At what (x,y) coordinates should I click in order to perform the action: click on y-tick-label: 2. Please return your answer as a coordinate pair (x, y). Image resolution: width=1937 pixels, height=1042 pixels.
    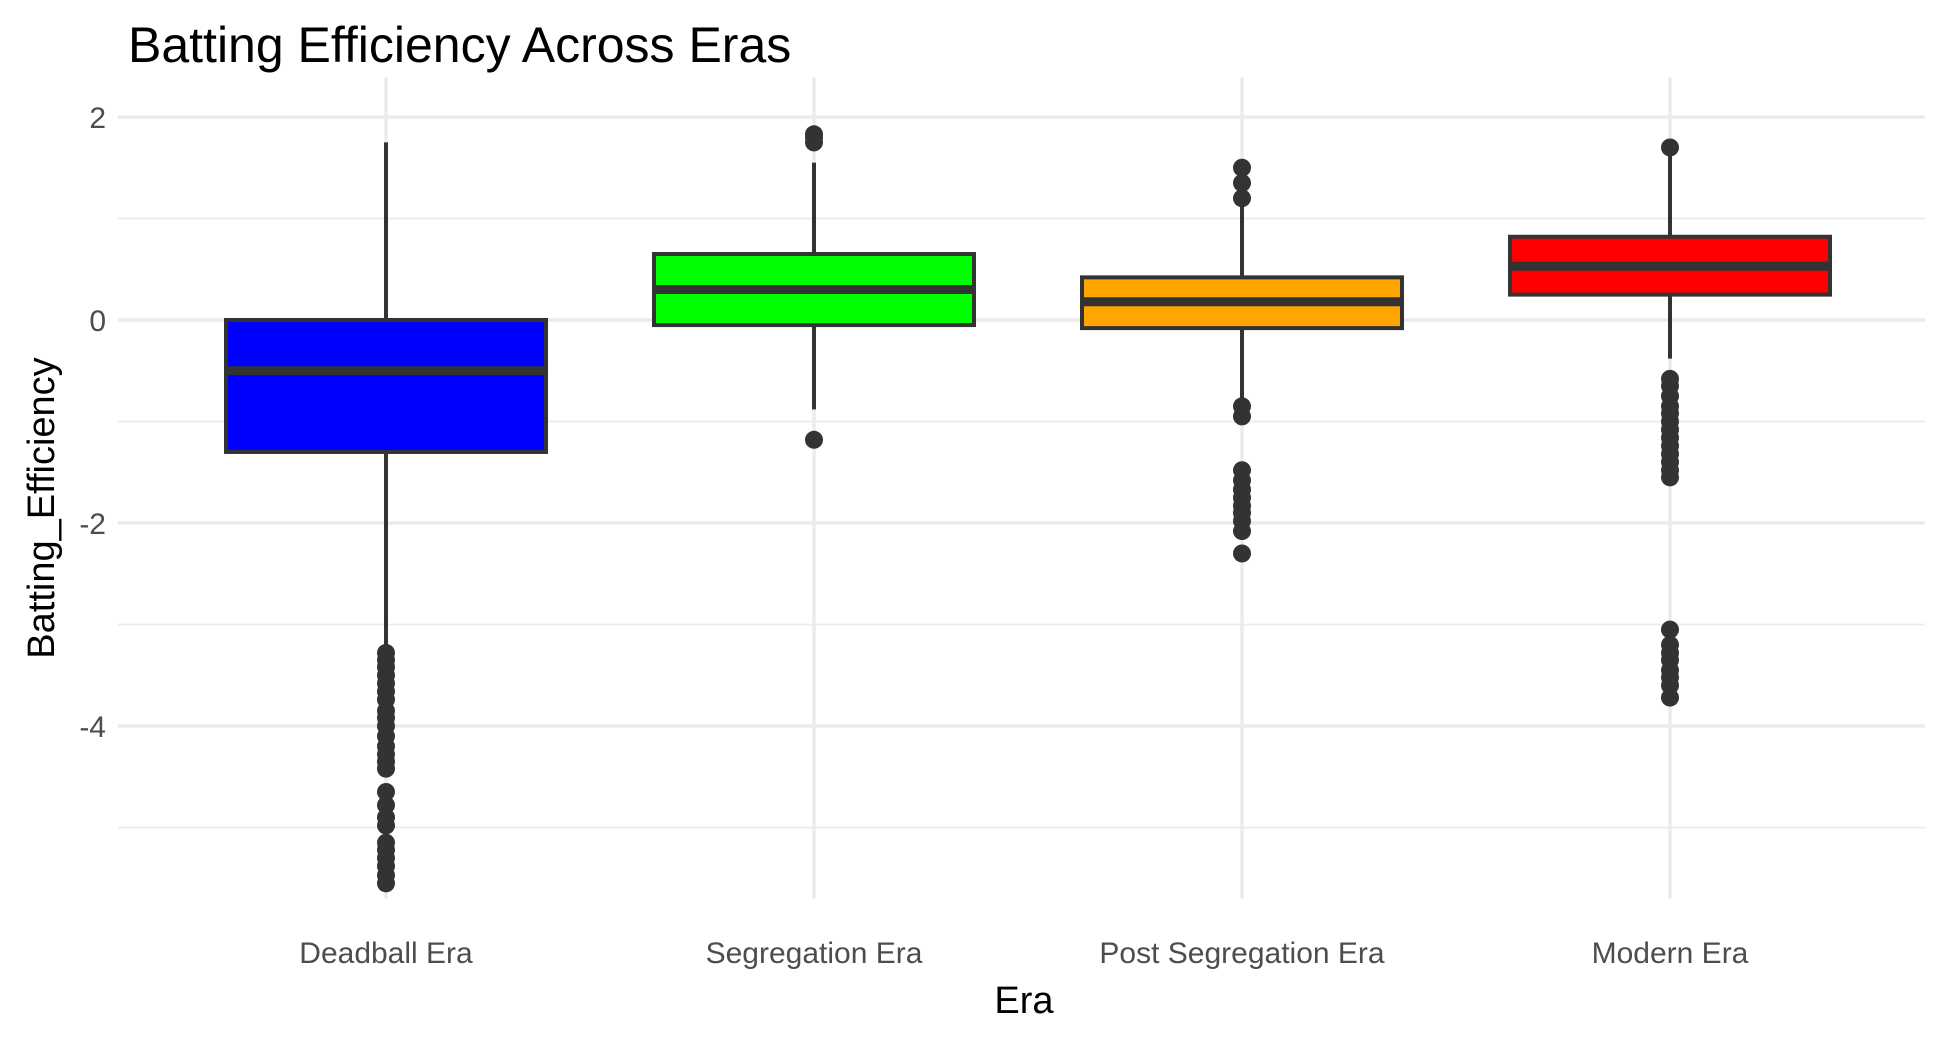
    Looking at the image, I should click on (97, 118).